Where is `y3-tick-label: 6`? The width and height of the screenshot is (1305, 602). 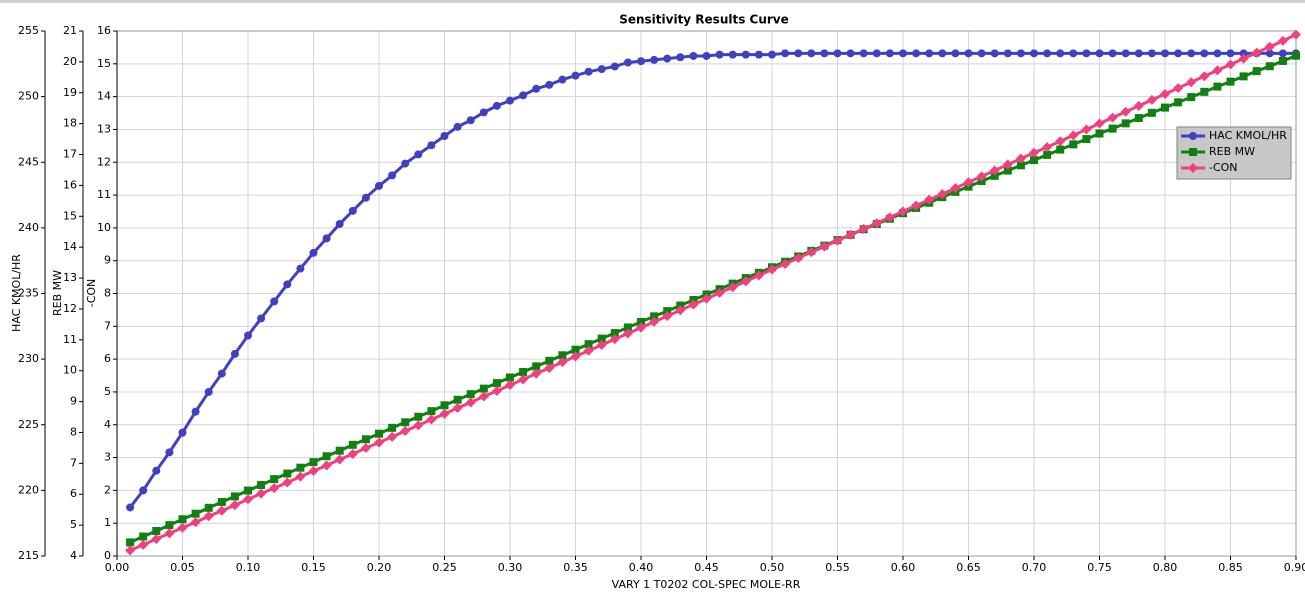 y3-tick-label: 6 is located at coordinates (107, 358).